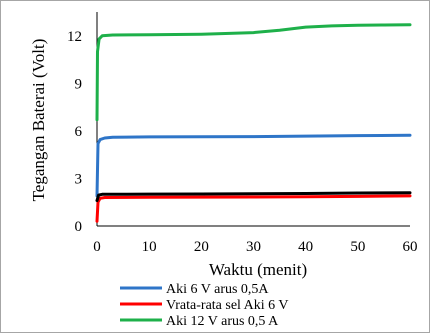 Image resolution: width=430 pixels, height=333 pixels. I want to click on x-tick-label: 50, so click(357, 247).